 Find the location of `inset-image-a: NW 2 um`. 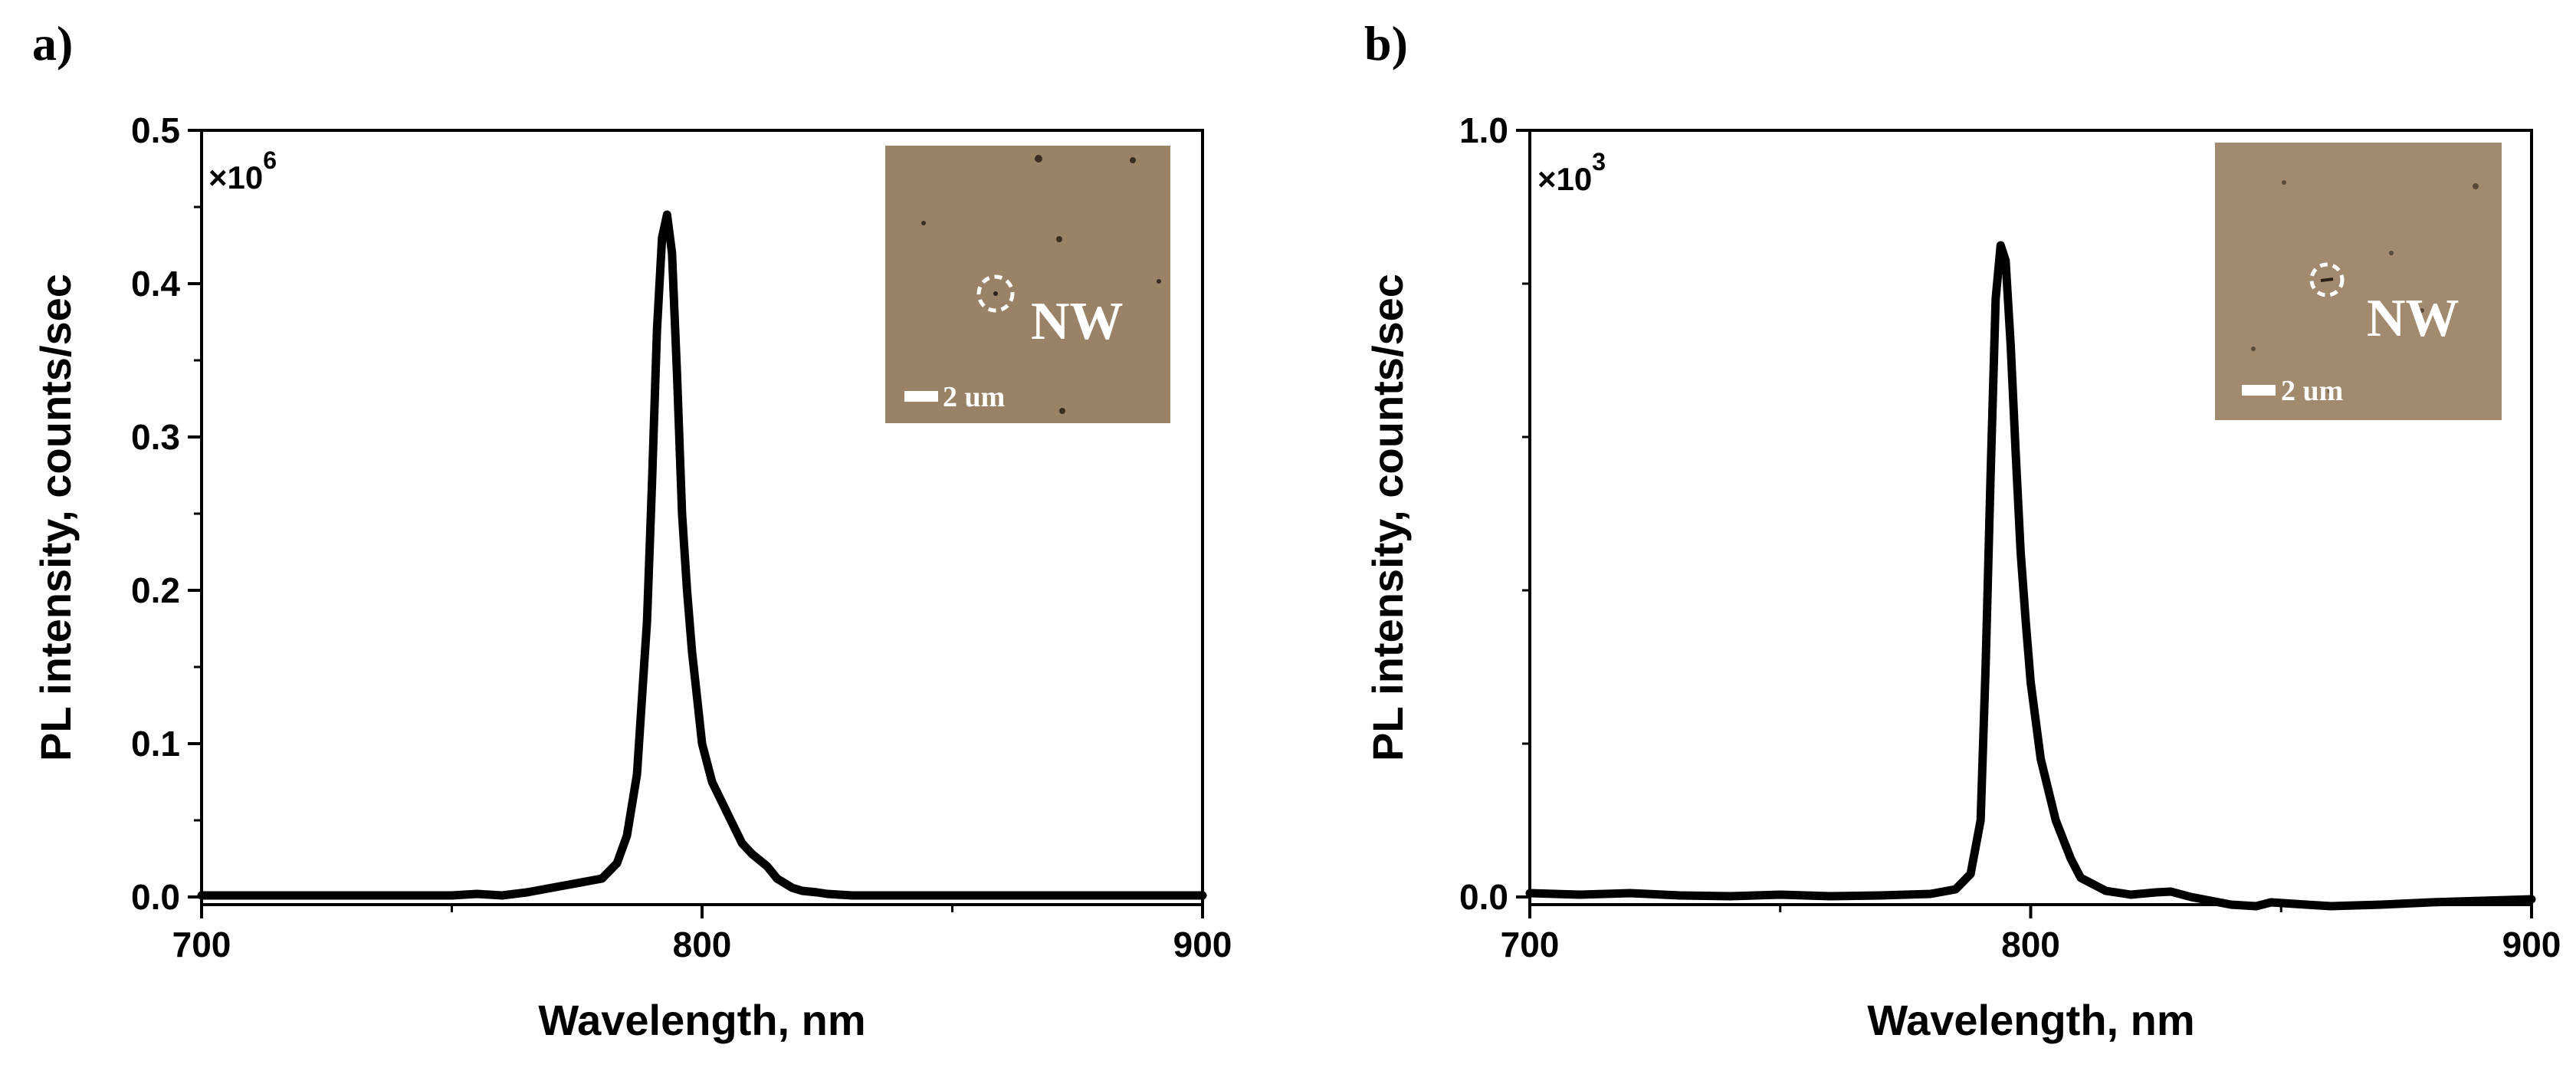

inset-image-a: NW 2 um is located at coordinates (1027, 284).